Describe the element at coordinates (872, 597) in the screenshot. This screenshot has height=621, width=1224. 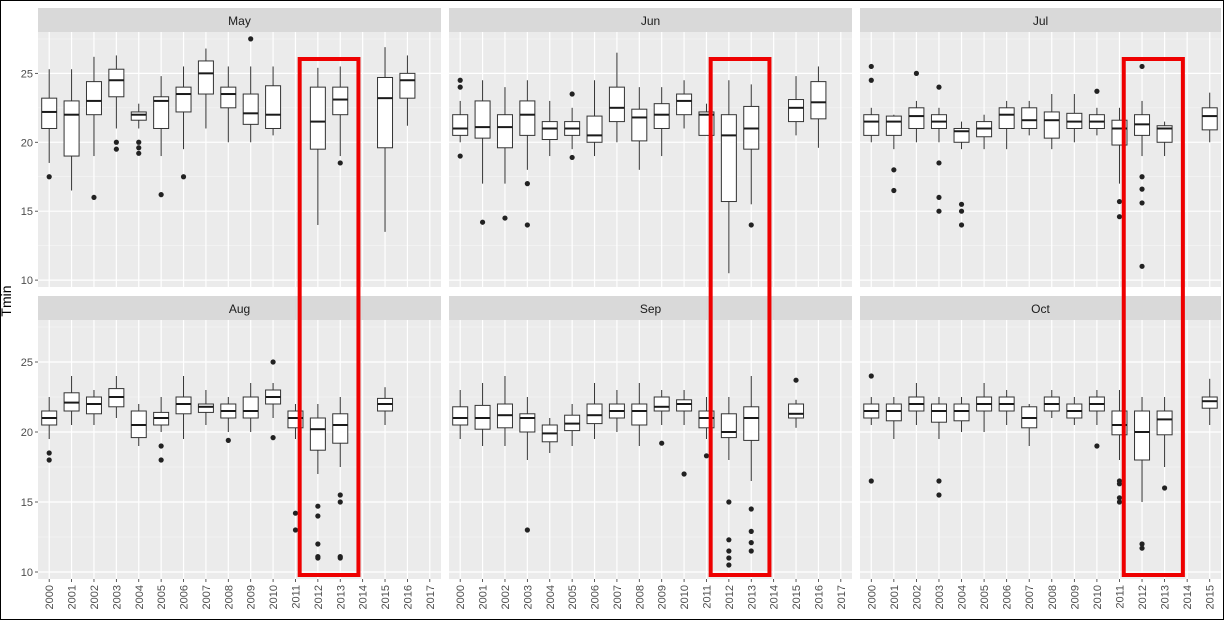
I see `x-tick-label: 2000` at that location.